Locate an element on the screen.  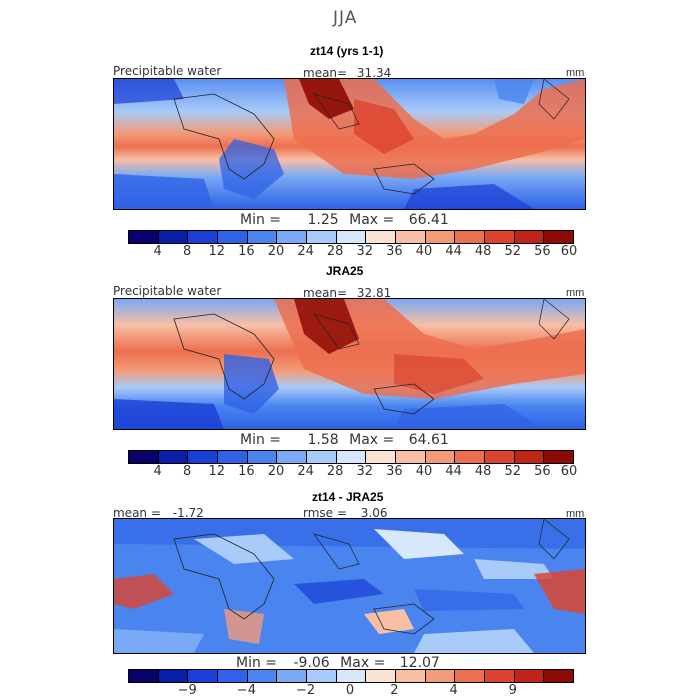
panel1-min-value: 1.25 is located at coordinates (323, 220).